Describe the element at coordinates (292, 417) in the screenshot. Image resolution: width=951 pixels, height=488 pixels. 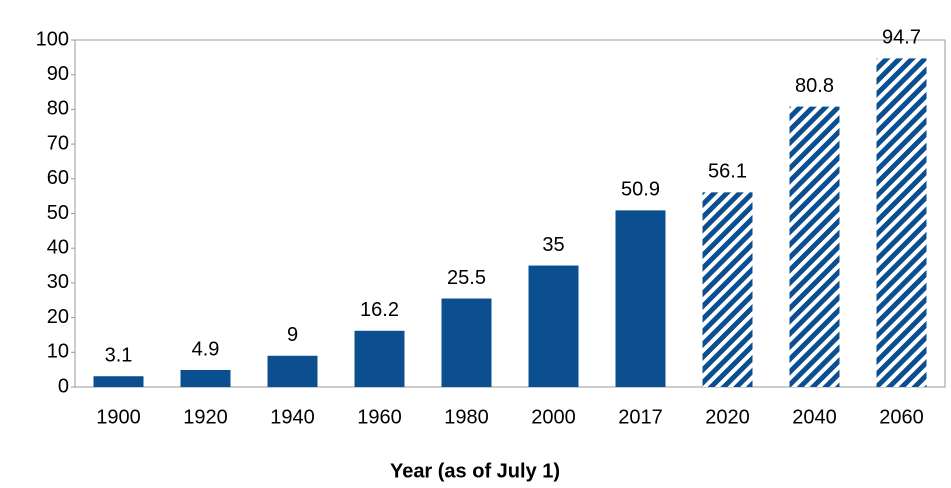
I see `x-tick-label: 1940` at that location.